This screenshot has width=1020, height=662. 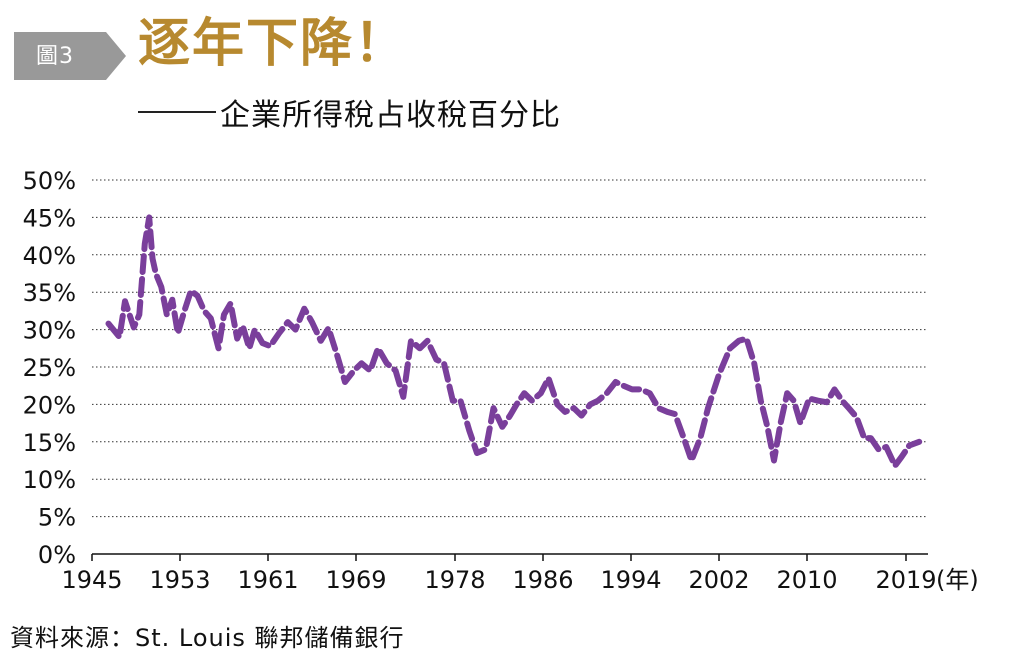 I want to click on y-tick-label: 25%, so click(x=49, y=368).